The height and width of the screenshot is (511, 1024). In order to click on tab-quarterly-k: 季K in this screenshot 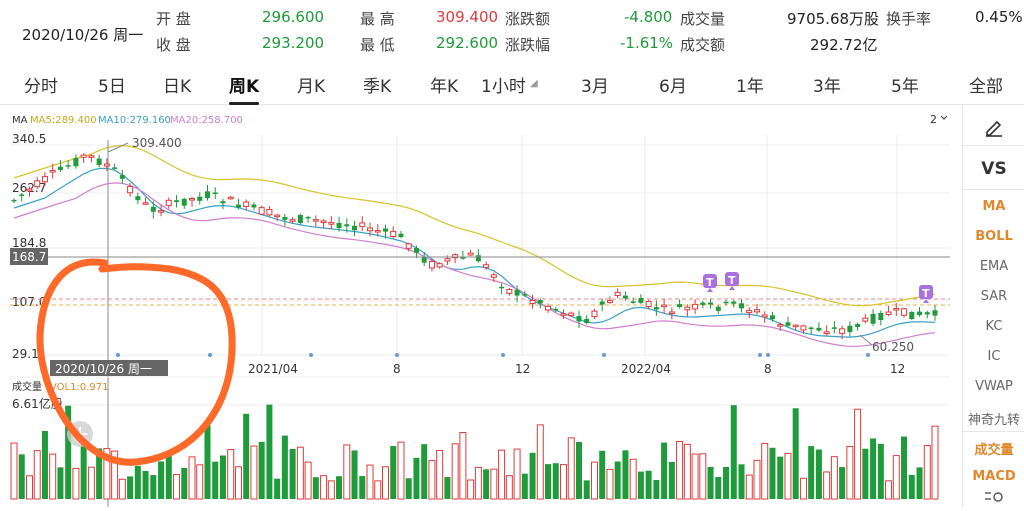, I will do `click(377, 87)`.